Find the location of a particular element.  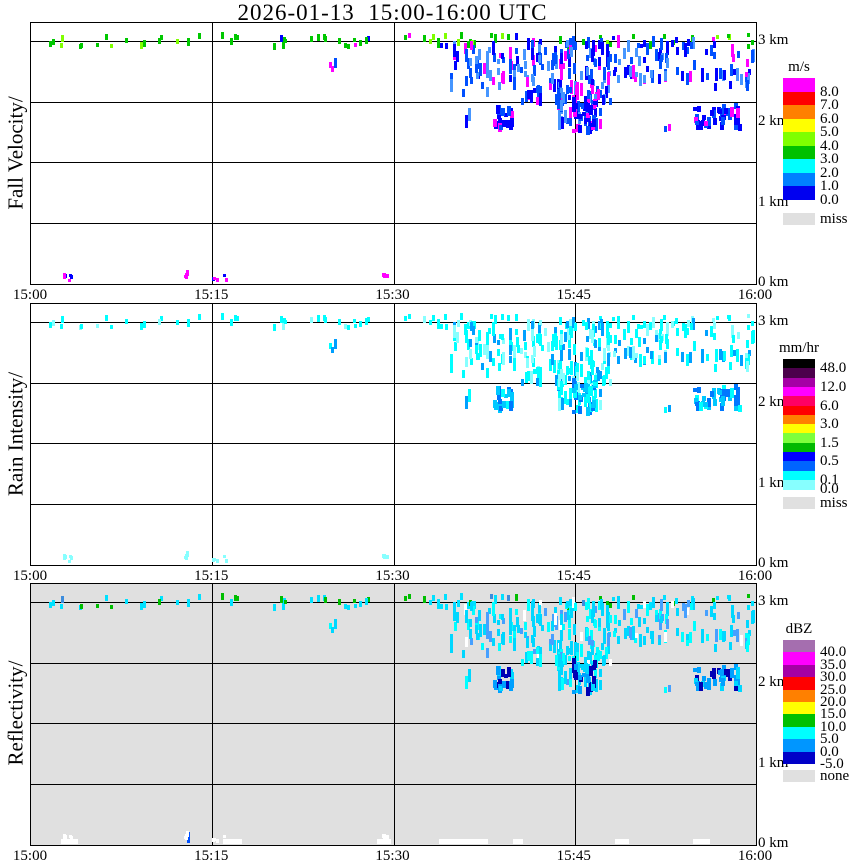

height-tick-label: 2 km is located at coordinates (773, 401).